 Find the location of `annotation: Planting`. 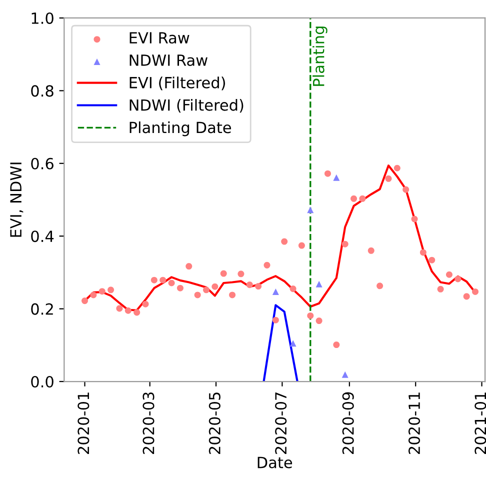

annotation: Planting is located at coordinates (320, 56).